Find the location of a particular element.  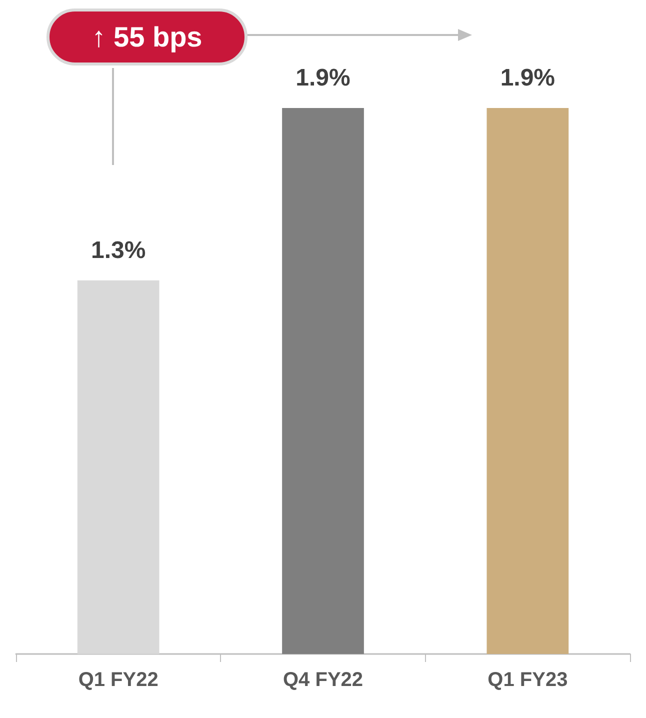

data-label: 1.3% is located at coordinates (118, 250).